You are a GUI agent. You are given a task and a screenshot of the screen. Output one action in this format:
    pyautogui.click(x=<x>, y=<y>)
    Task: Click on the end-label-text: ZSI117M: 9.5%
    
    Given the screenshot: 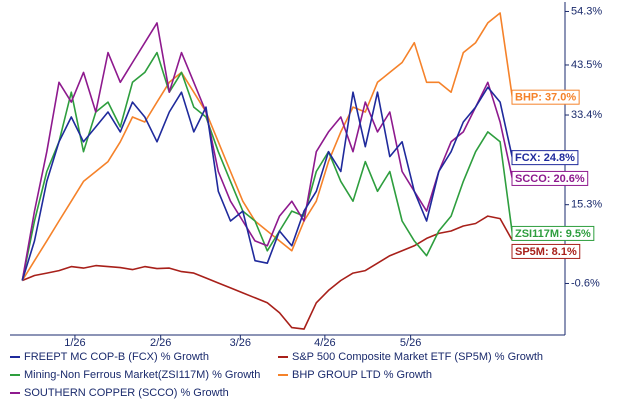 What is the action you would take?
    pyautogui.click(x=553, y=234)
    